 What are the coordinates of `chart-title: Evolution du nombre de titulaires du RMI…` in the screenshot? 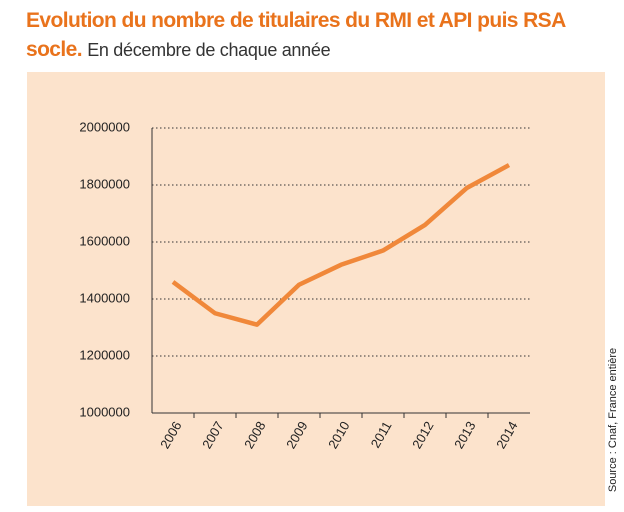 It's located at (295, 35).